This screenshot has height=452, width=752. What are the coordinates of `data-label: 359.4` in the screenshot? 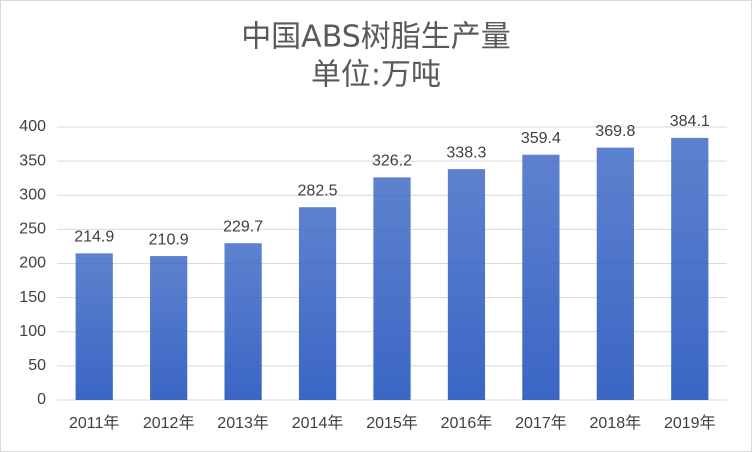 It's located at (541, 138).